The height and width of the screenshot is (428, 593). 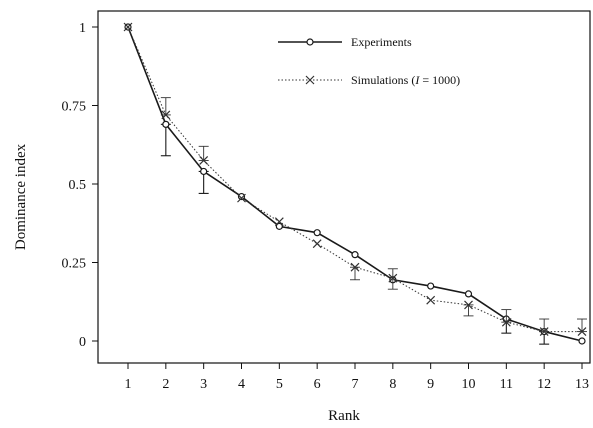 I want to click on legend-item-simulations: Simulations (I = 1000), so click(x=369, y=80).